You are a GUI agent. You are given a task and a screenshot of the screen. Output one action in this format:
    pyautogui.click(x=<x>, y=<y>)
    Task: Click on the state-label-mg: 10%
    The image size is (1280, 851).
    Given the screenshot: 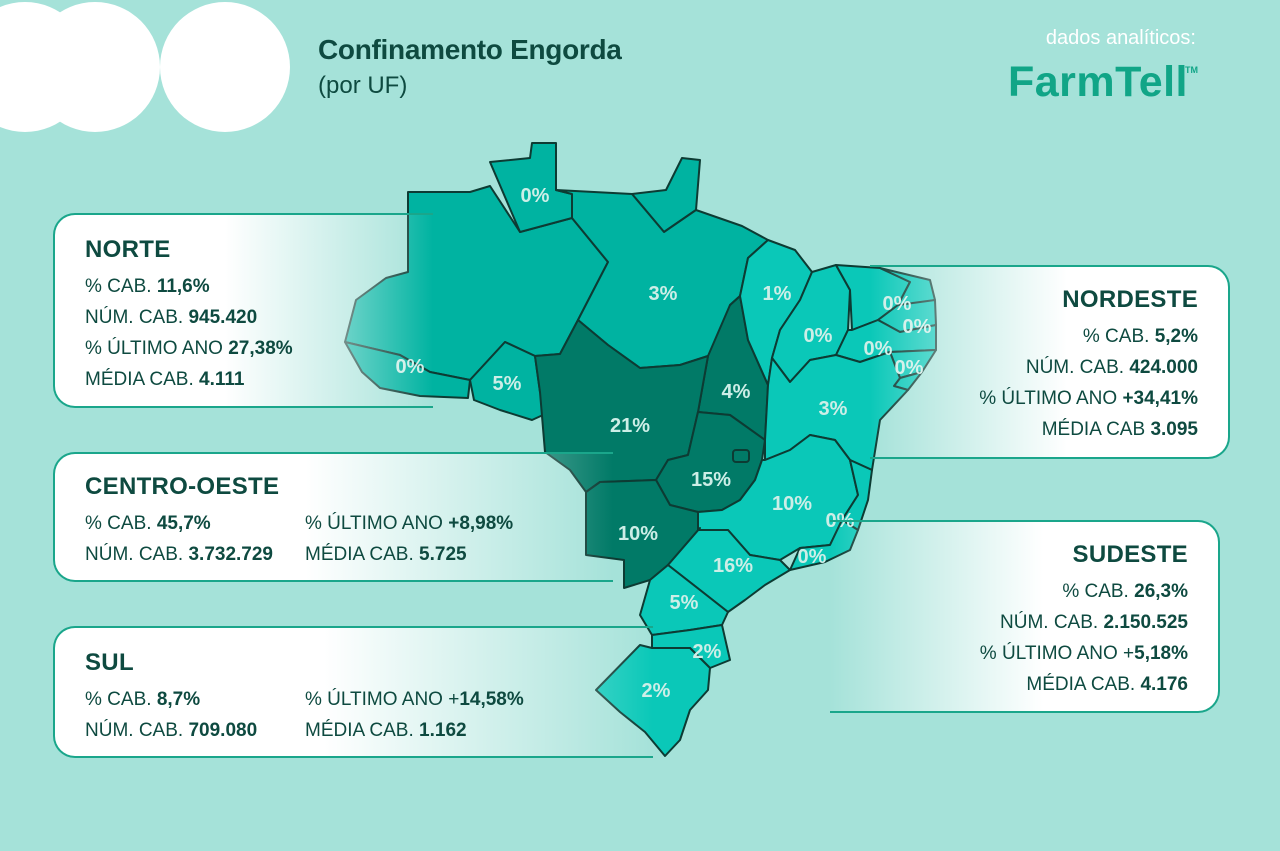 What is the action you would take?
    pyautogui.click(x=792, y=504)
    